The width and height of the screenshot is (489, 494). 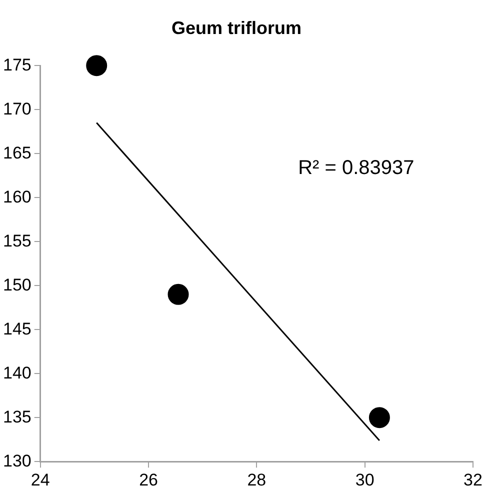 What do you see at coordinates (40, 480) in the screenshot?
I see `x-tick-label: 24` at bounding box center [40, 480].